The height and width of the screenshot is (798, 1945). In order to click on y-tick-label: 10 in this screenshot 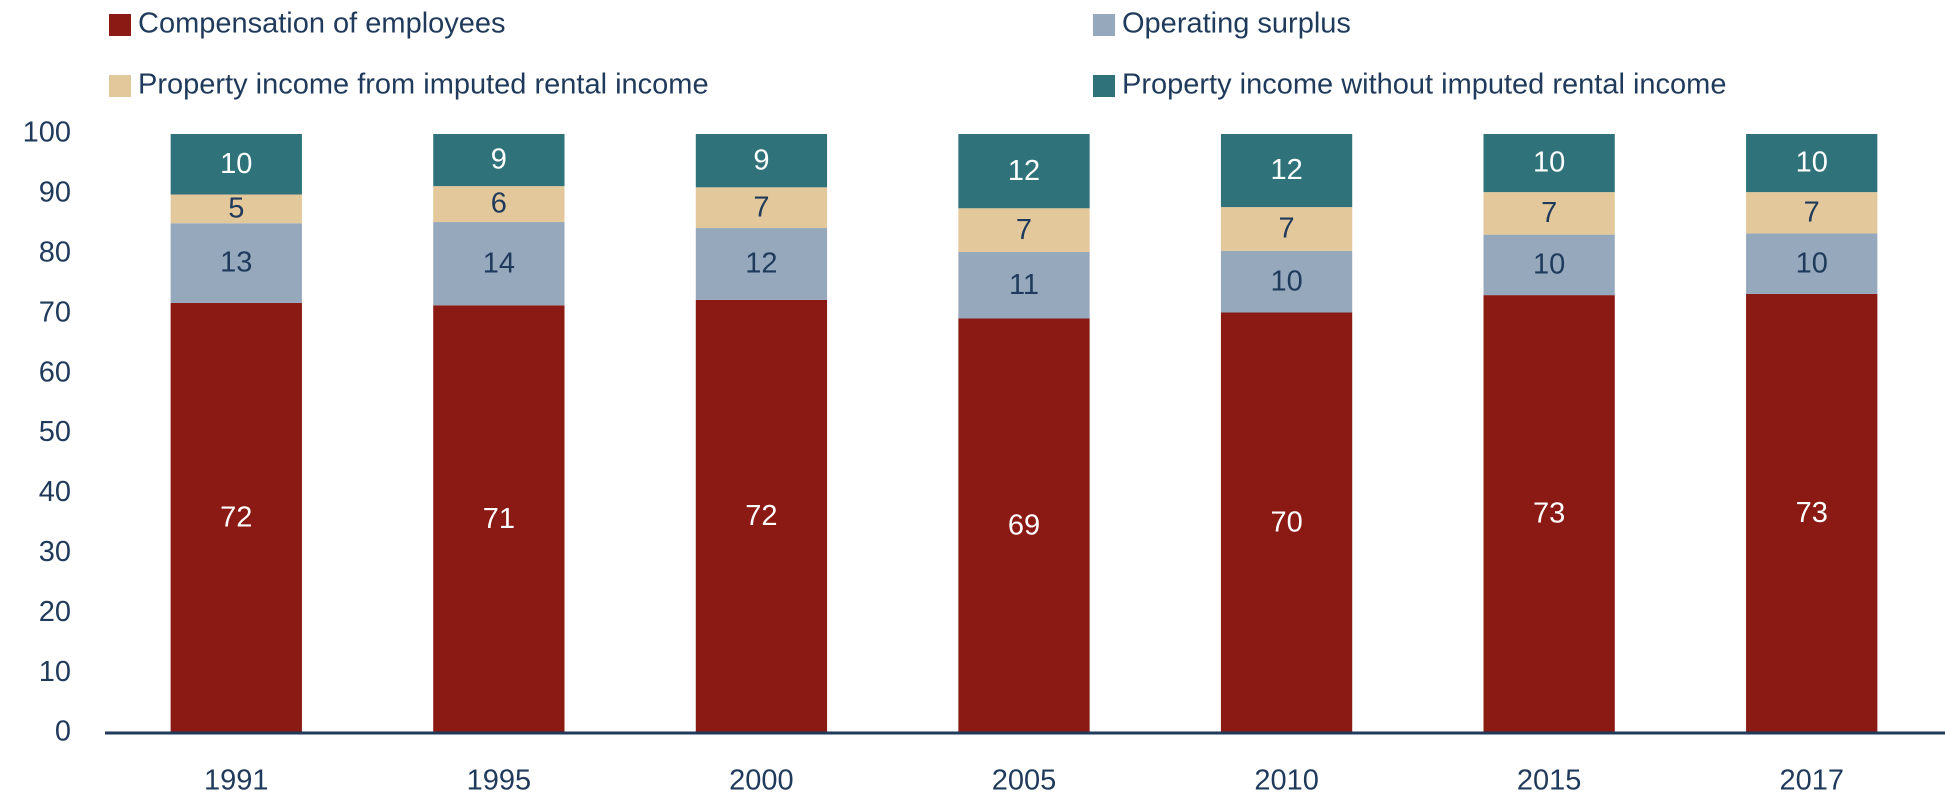, I will do `click(55, 672)`.